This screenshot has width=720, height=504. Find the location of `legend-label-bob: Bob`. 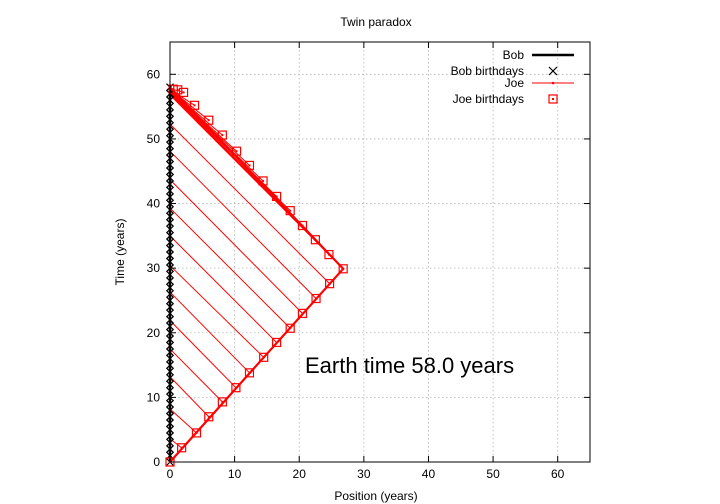

legend-label-bob: Bob is located at coordinates (514, 55).